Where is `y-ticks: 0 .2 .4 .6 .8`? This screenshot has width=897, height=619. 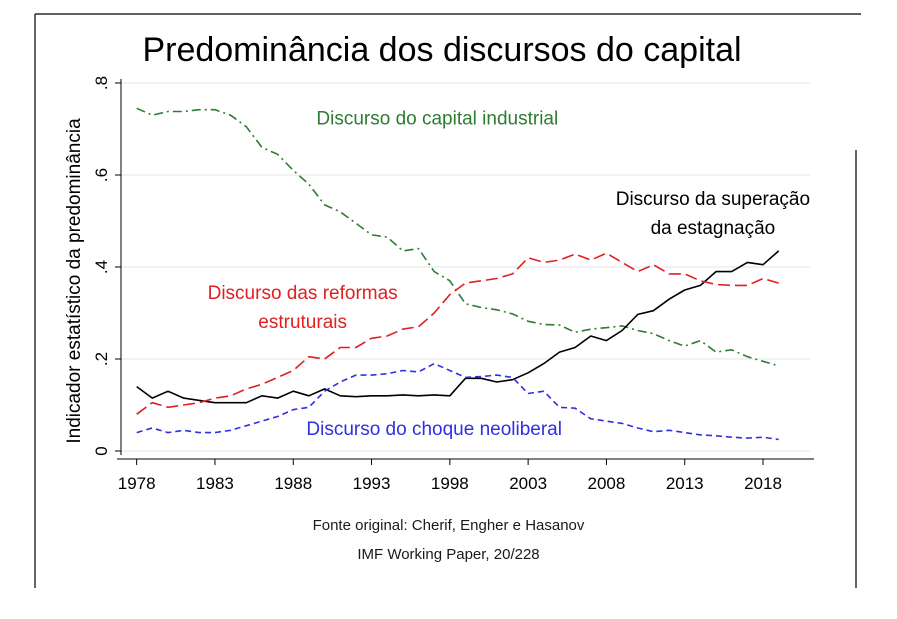
y-ticks: 0 .2 .4 .6 .8 is located at coordinates (106, 266).